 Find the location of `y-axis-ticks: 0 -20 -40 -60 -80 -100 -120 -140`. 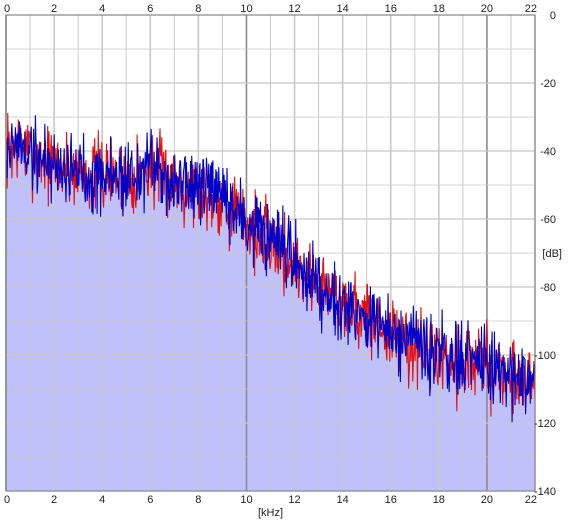

y-axis-ticks: 0 -20 -40 -60 -80 -100 -120 -140 is located at coordinates (545, 254).